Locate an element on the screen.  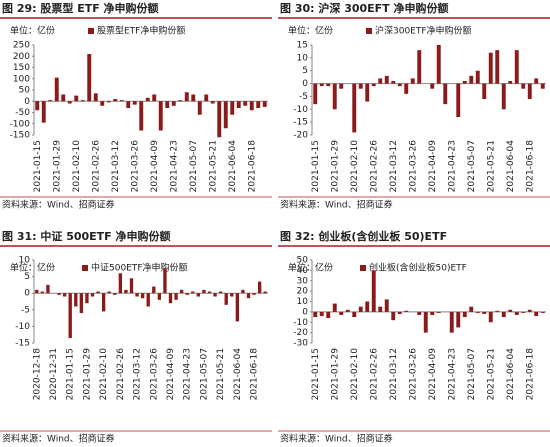
x-tick-label: 2021-06-18 is located at coordinates (252, 166).